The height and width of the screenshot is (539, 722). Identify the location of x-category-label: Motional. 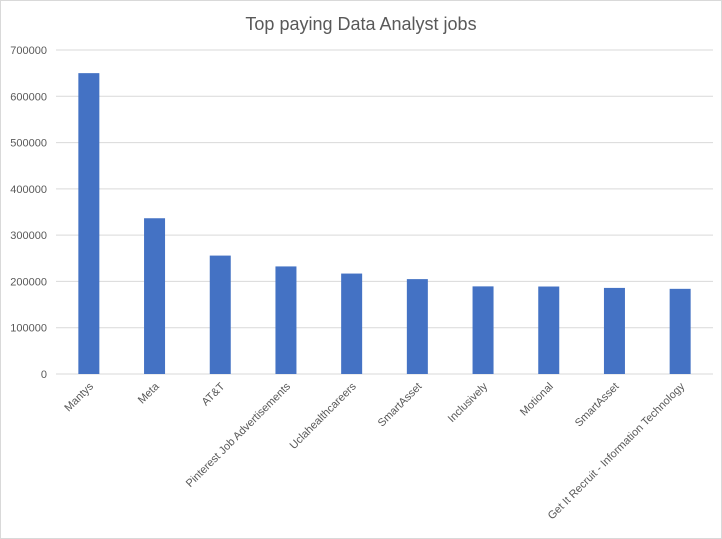
(537, 400).